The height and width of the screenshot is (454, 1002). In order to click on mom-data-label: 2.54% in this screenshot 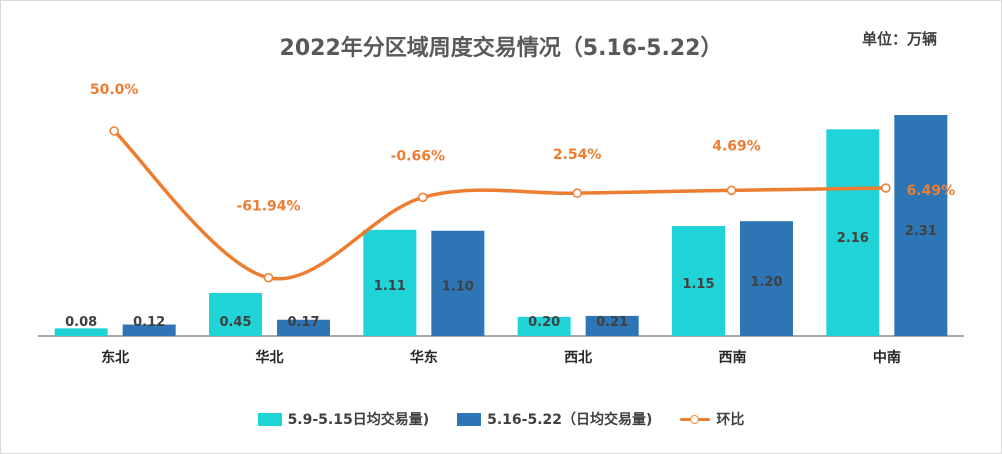, I will do `click(577, 155)`.